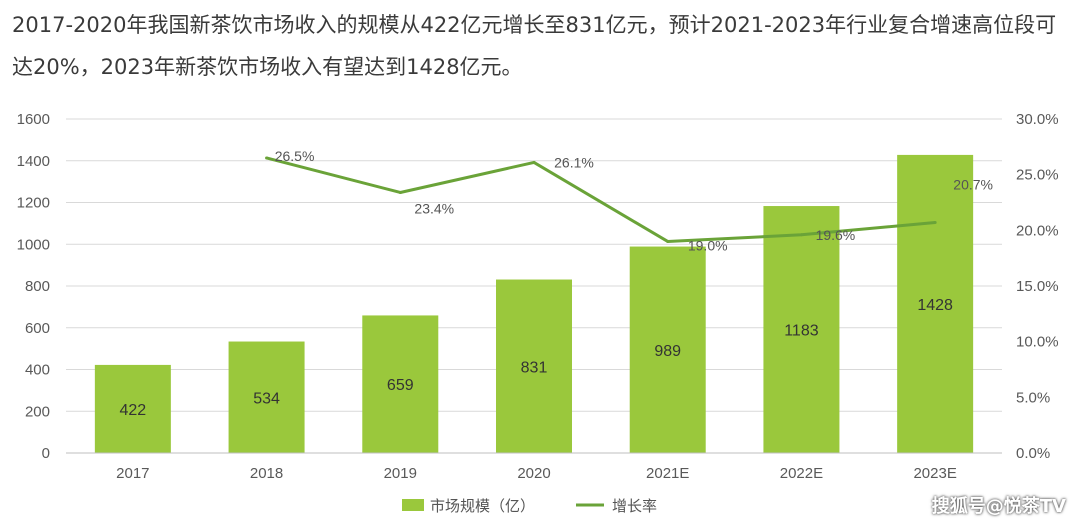  Describe the element at coordinates (708, 245) in the screenshot. I see `growth-rate-label: 19.0%` at that location.